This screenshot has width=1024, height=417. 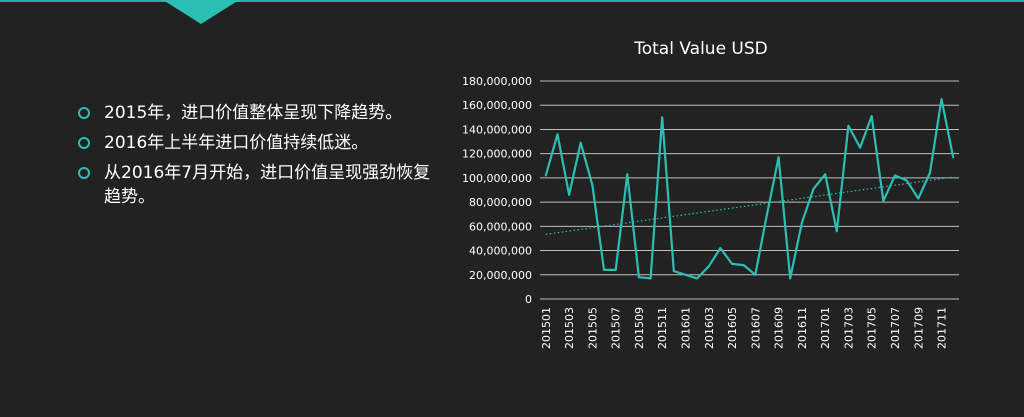 What do you see at coordinates (500, 275) in the screenshot?
I see `y-tick-label: 20,000,000` at bounding box center [500, 275].